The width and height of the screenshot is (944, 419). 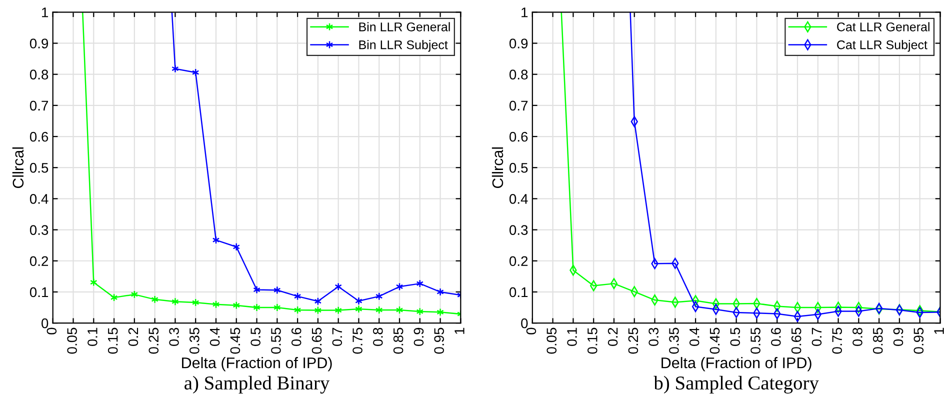 I want to click on text: b) Sampled Category, so click(x=736, y=385).